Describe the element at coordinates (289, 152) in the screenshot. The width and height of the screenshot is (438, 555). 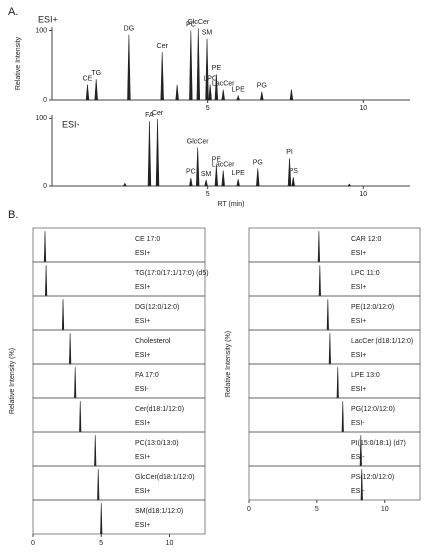
I see `peak-label: PI` at that location.